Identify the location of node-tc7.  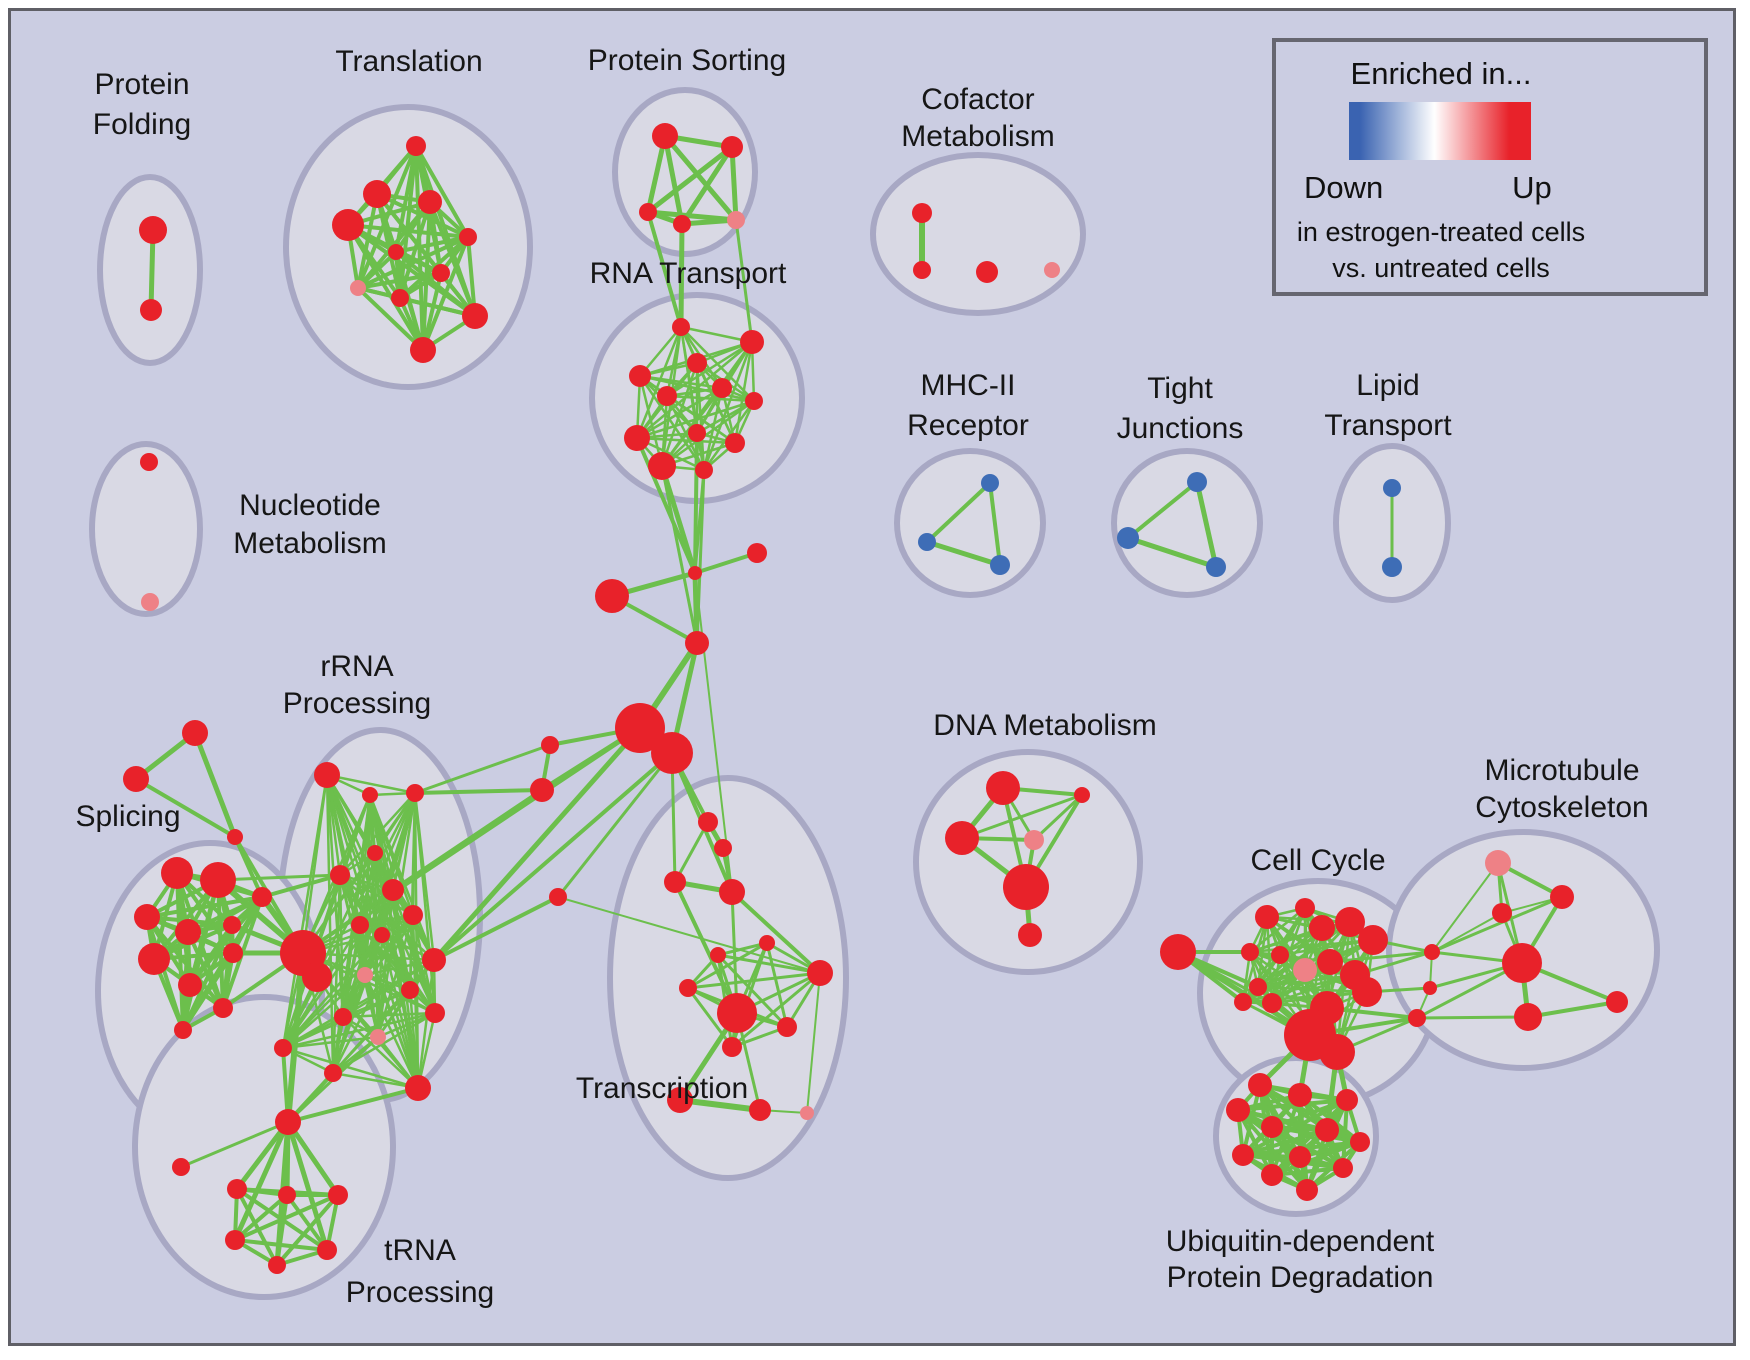
(732, 1047).